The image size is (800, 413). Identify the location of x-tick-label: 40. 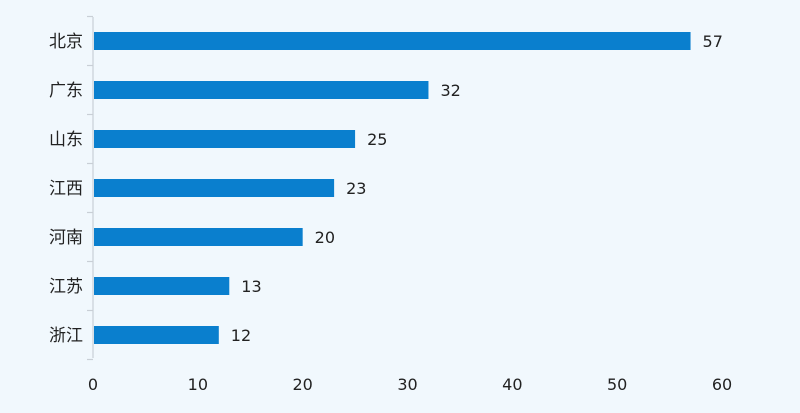
(512, 384).